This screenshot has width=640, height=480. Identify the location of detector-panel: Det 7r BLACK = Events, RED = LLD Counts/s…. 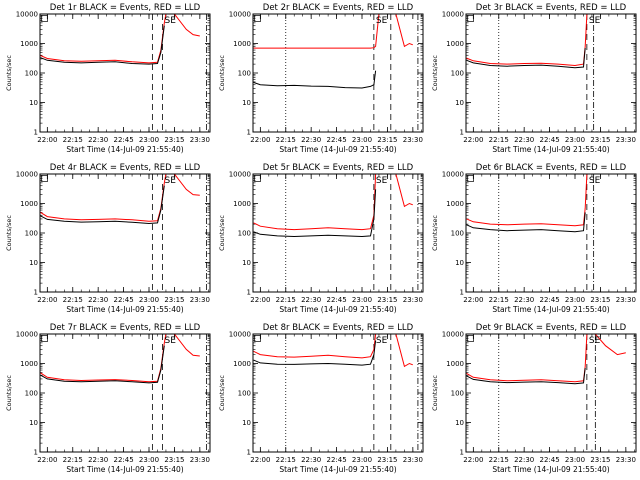
(108, 398).